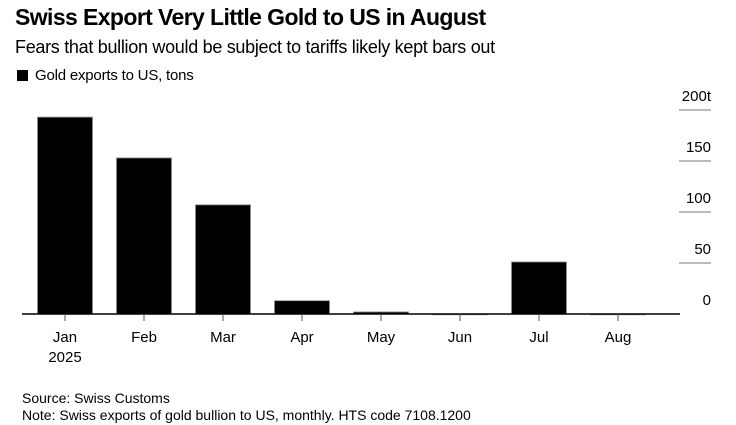 The height and width of the screenshot is (425, 736). I want to click on source-text: Source: Swiss Customs, so click(96, 398).